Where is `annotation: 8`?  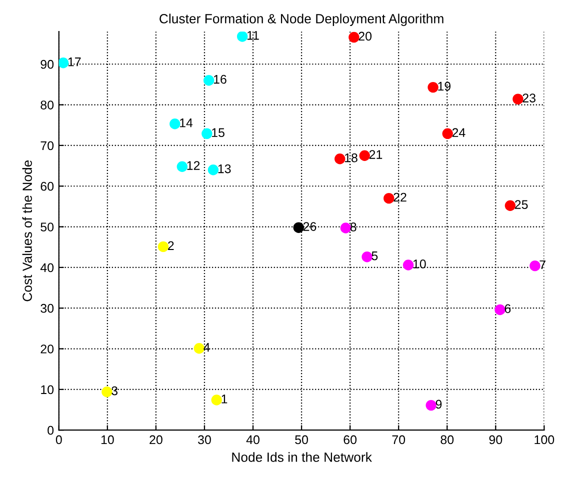 annotation: 8 is located at coordinates (353, 227).